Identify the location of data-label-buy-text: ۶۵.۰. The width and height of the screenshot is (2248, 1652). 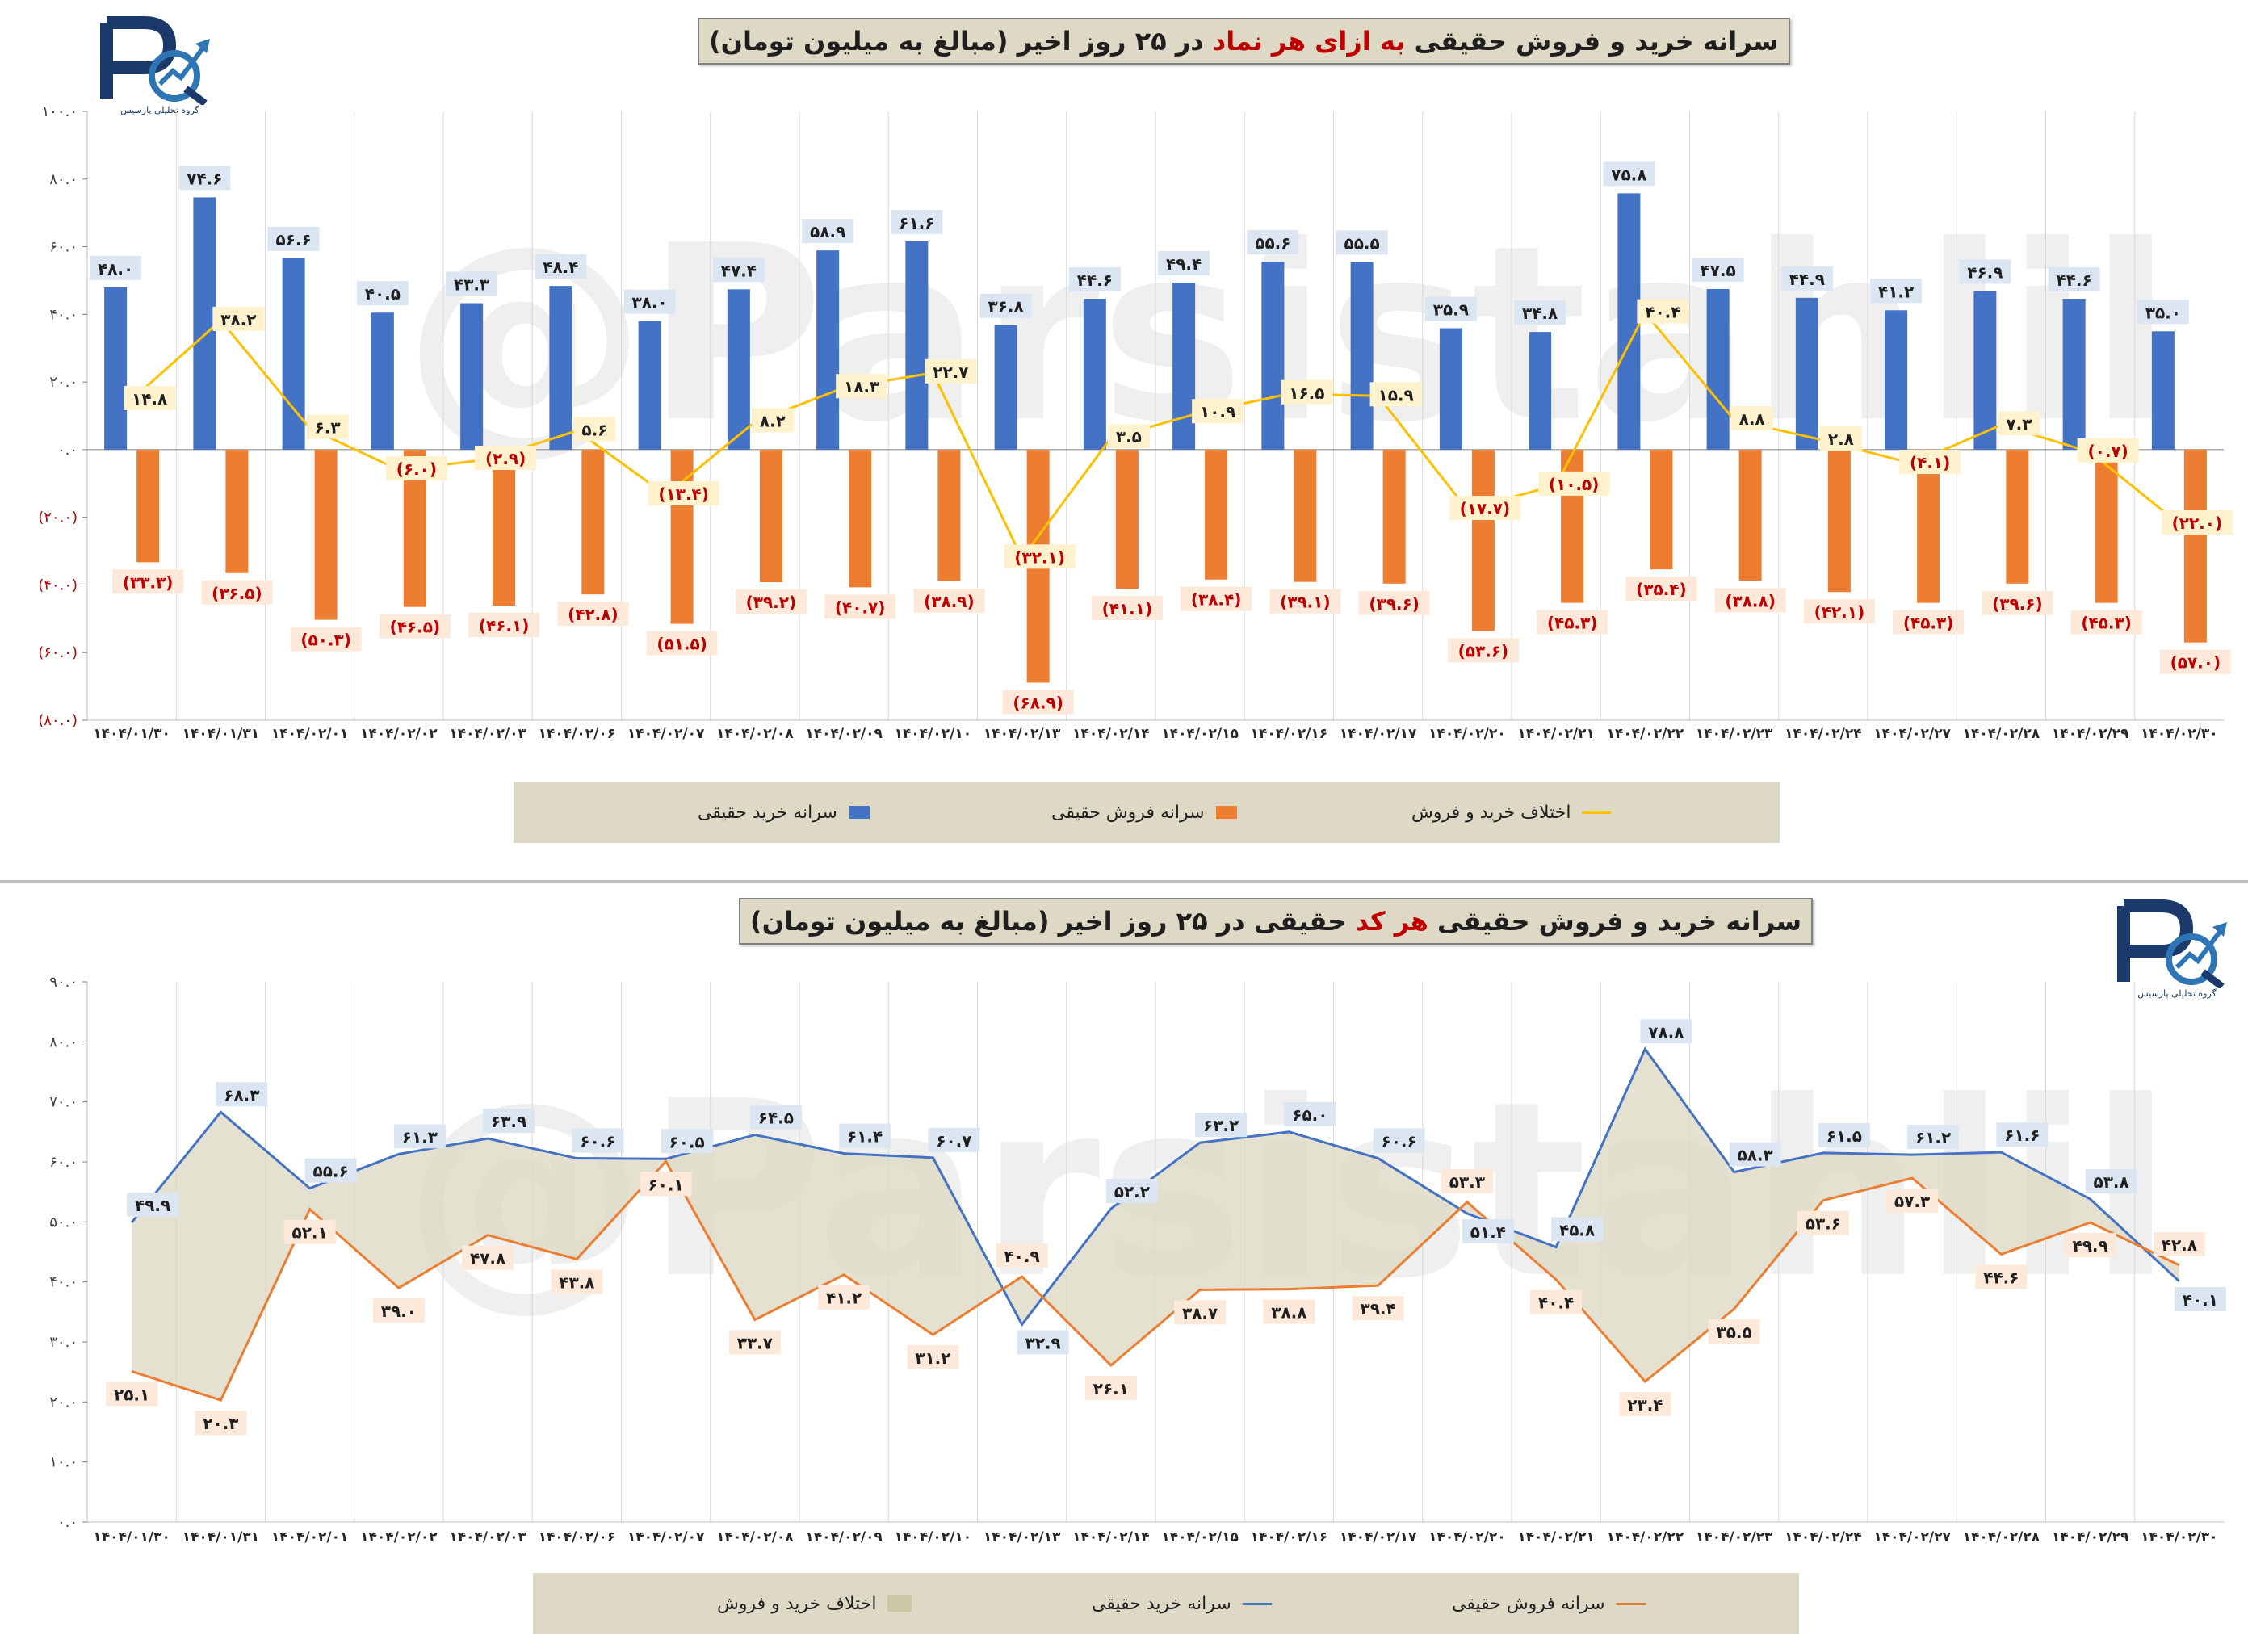
(1310, 1115).